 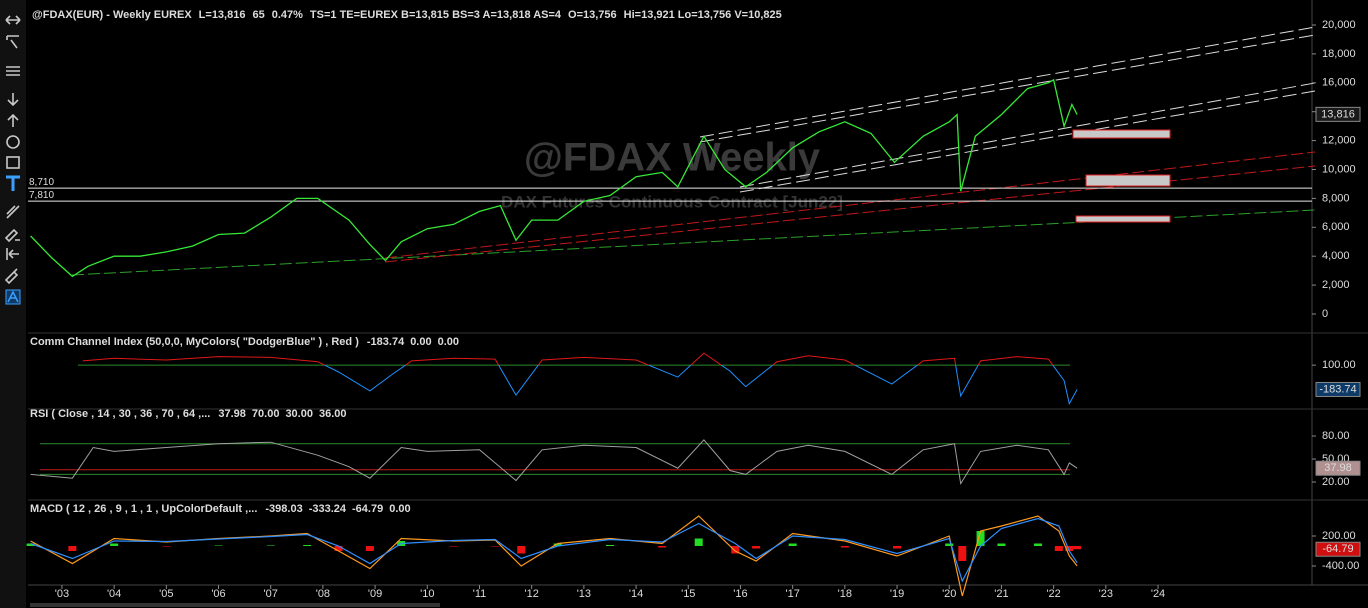 What do you see at coordinates (11, 276) in the screenshot?
I see `brush-tool` at bounding box center [11, 276].